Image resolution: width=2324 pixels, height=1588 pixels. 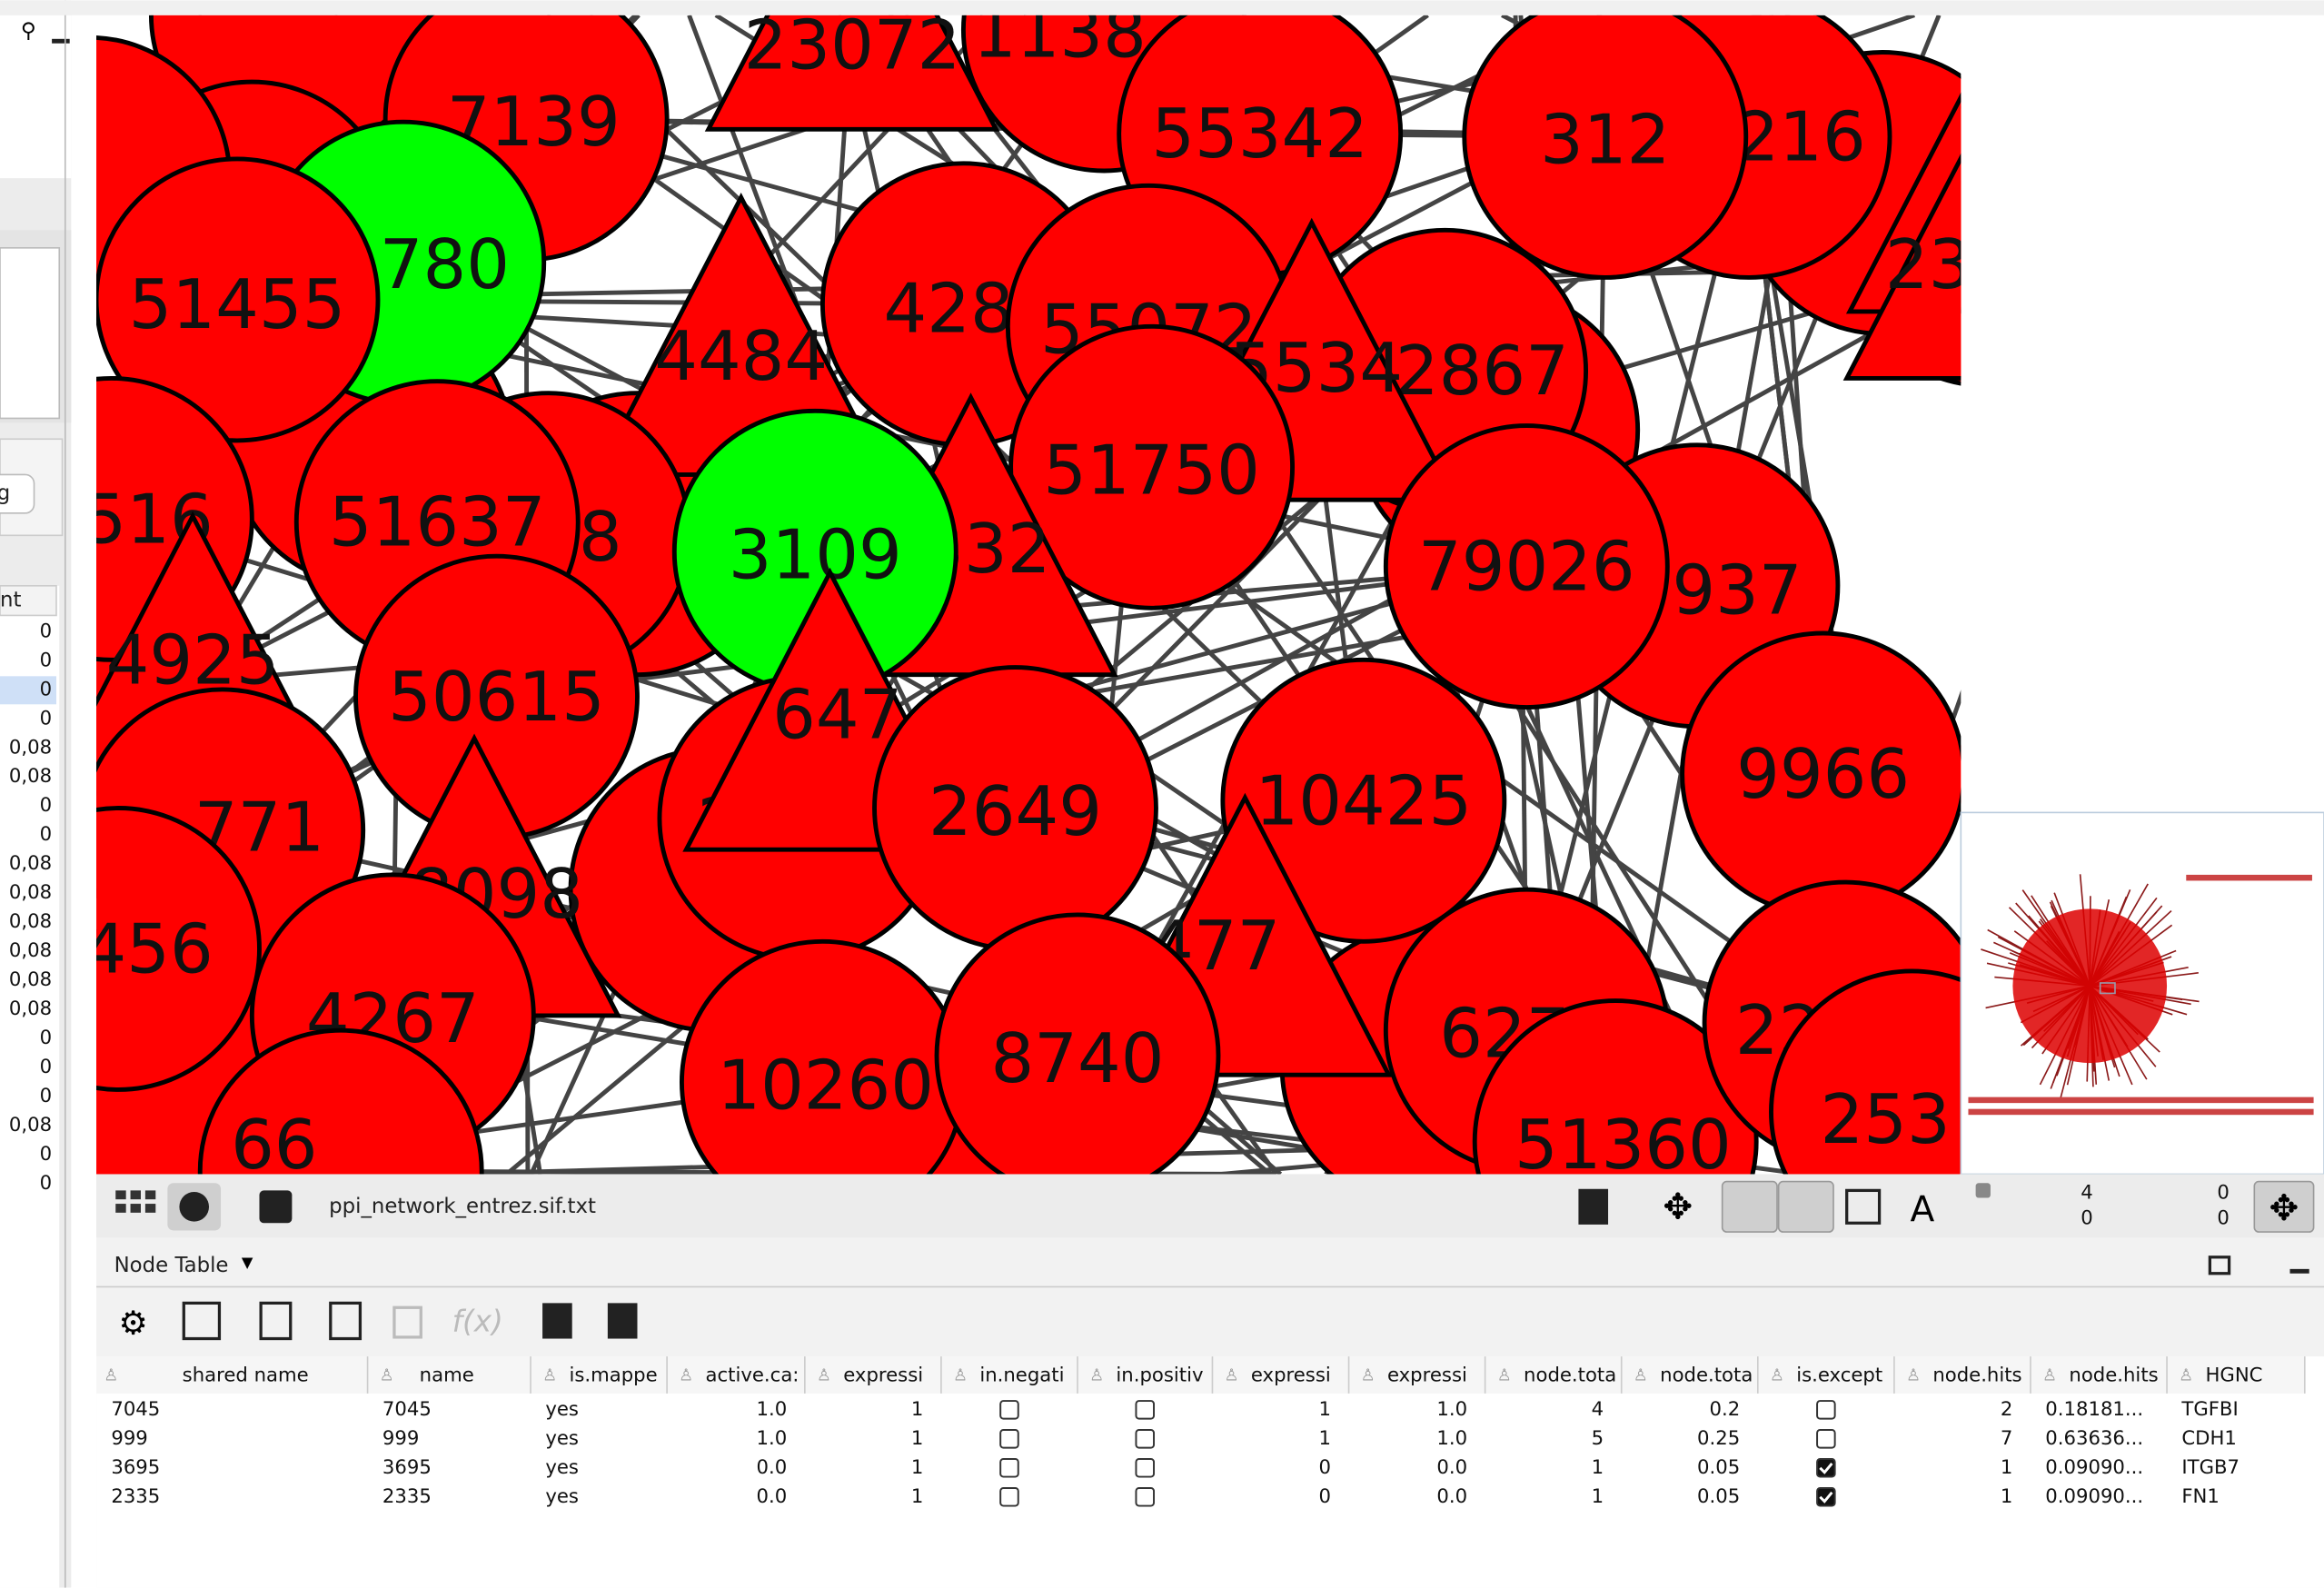 What do you see at coordinates (171, 1265) in the screenshot?
I see `table-title: Node Table` at bounding box center [171, 1265].